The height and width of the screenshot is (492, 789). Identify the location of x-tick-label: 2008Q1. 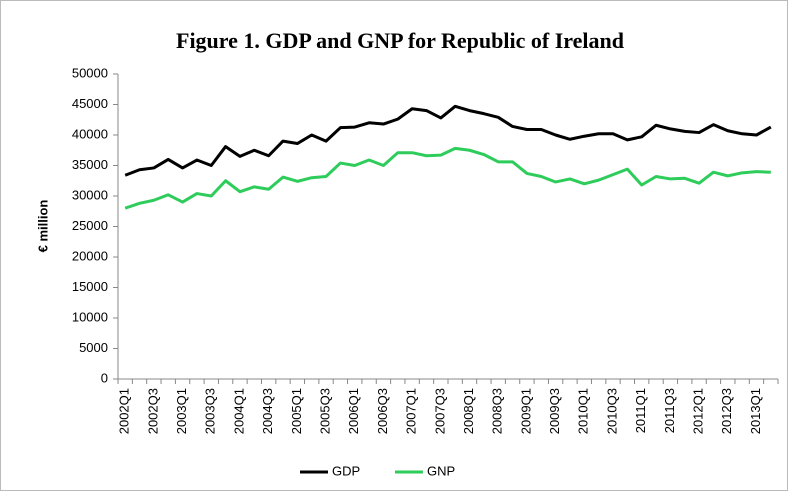
(468, 411).